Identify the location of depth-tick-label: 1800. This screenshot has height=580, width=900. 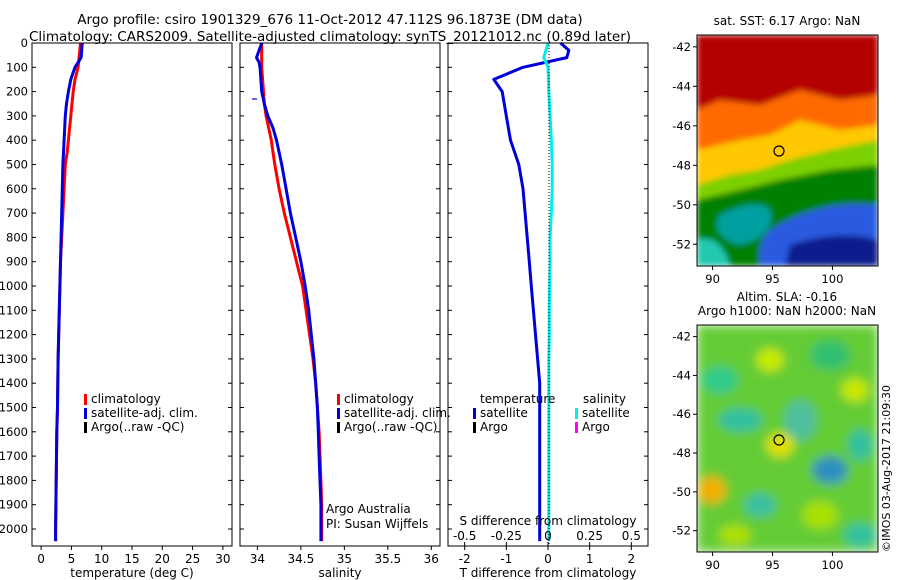
(14, 480).